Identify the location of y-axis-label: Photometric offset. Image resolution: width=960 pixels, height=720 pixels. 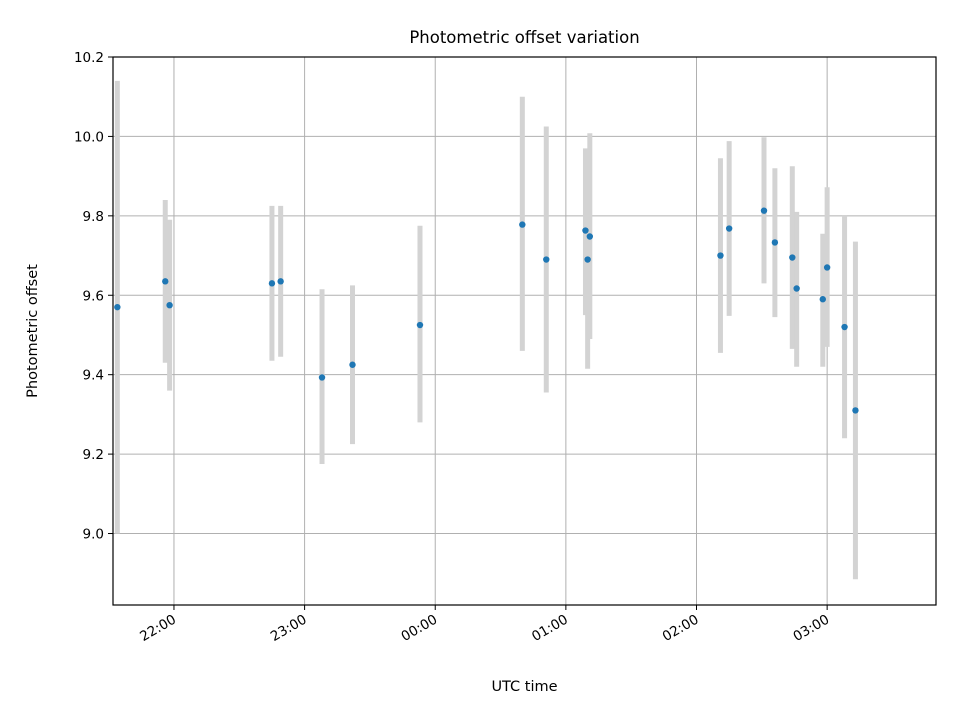
(33, 331).